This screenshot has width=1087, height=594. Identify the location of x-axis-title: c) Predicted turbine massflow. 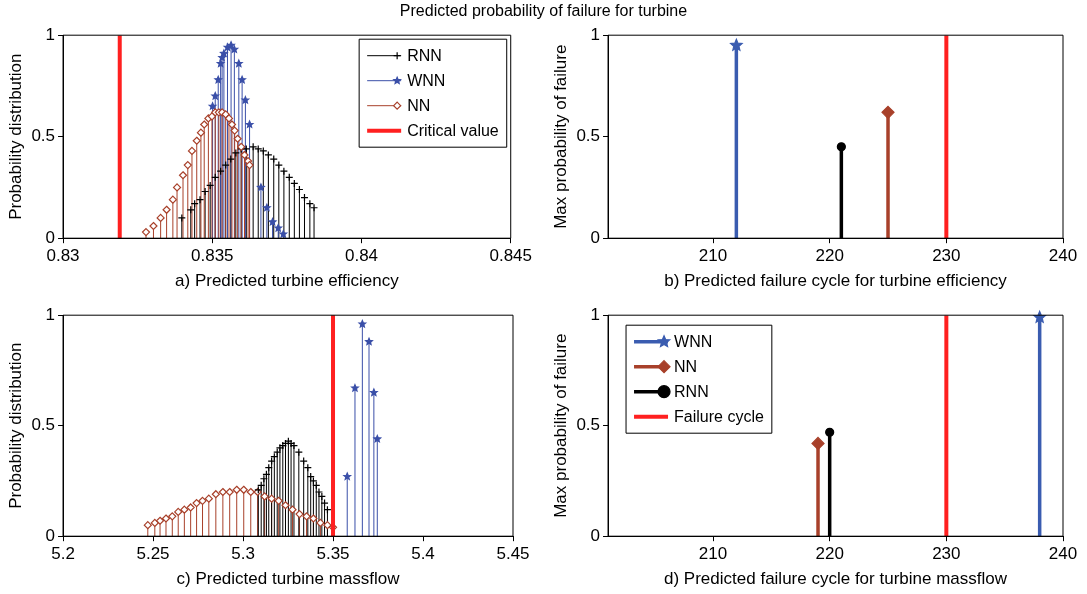
(288, 579).